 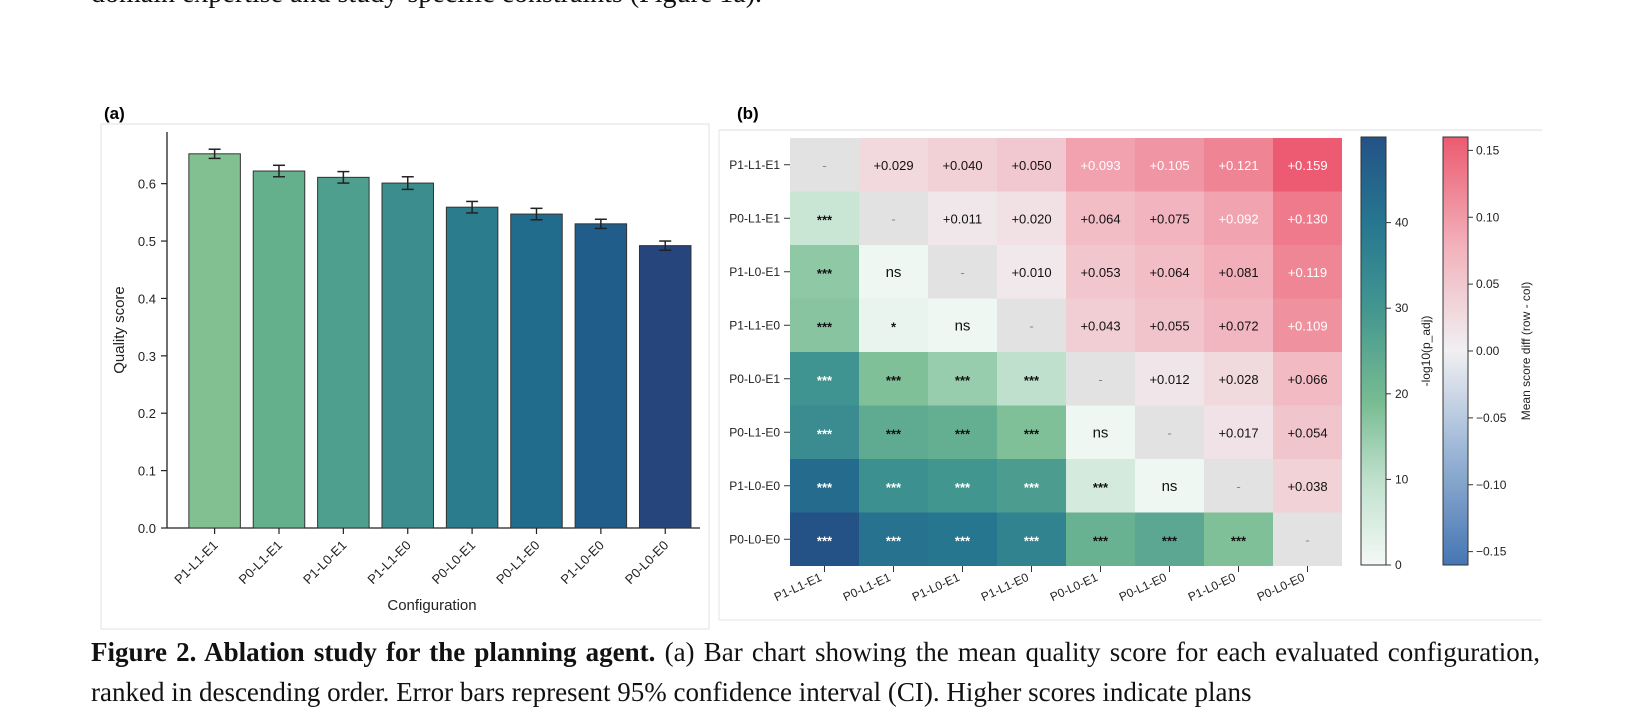 I want to click on heatmap-cell-label: +0.092, so click(x=1238, y=218).